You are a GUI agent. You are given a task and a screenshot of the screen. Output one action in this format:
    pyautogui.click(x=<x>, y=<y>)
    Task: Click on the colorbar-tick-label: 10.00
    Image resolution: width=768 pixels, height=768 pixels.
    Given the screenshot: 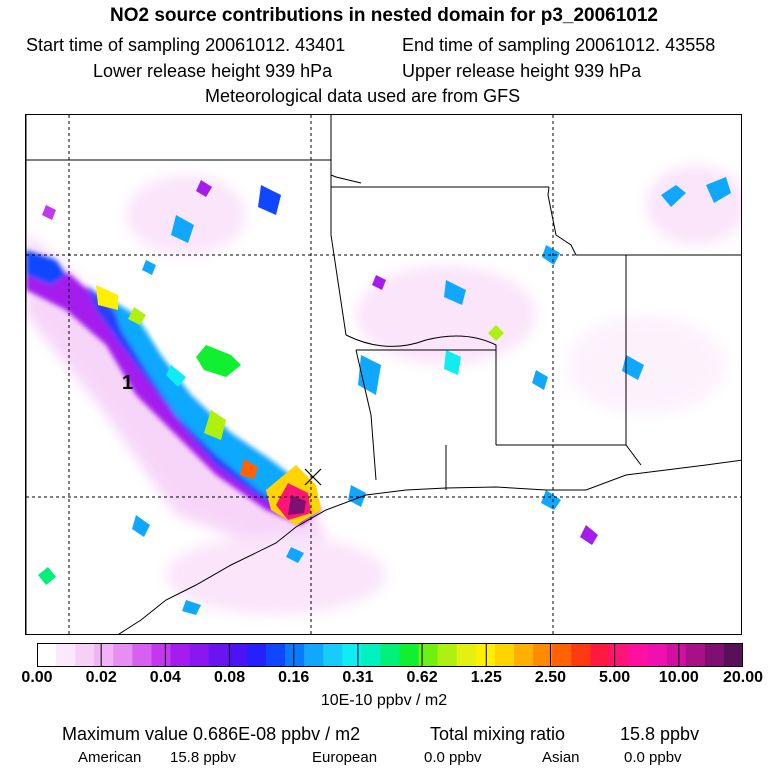 What is the action you would take?
    pyautogui.click(x=678, y=677)
    